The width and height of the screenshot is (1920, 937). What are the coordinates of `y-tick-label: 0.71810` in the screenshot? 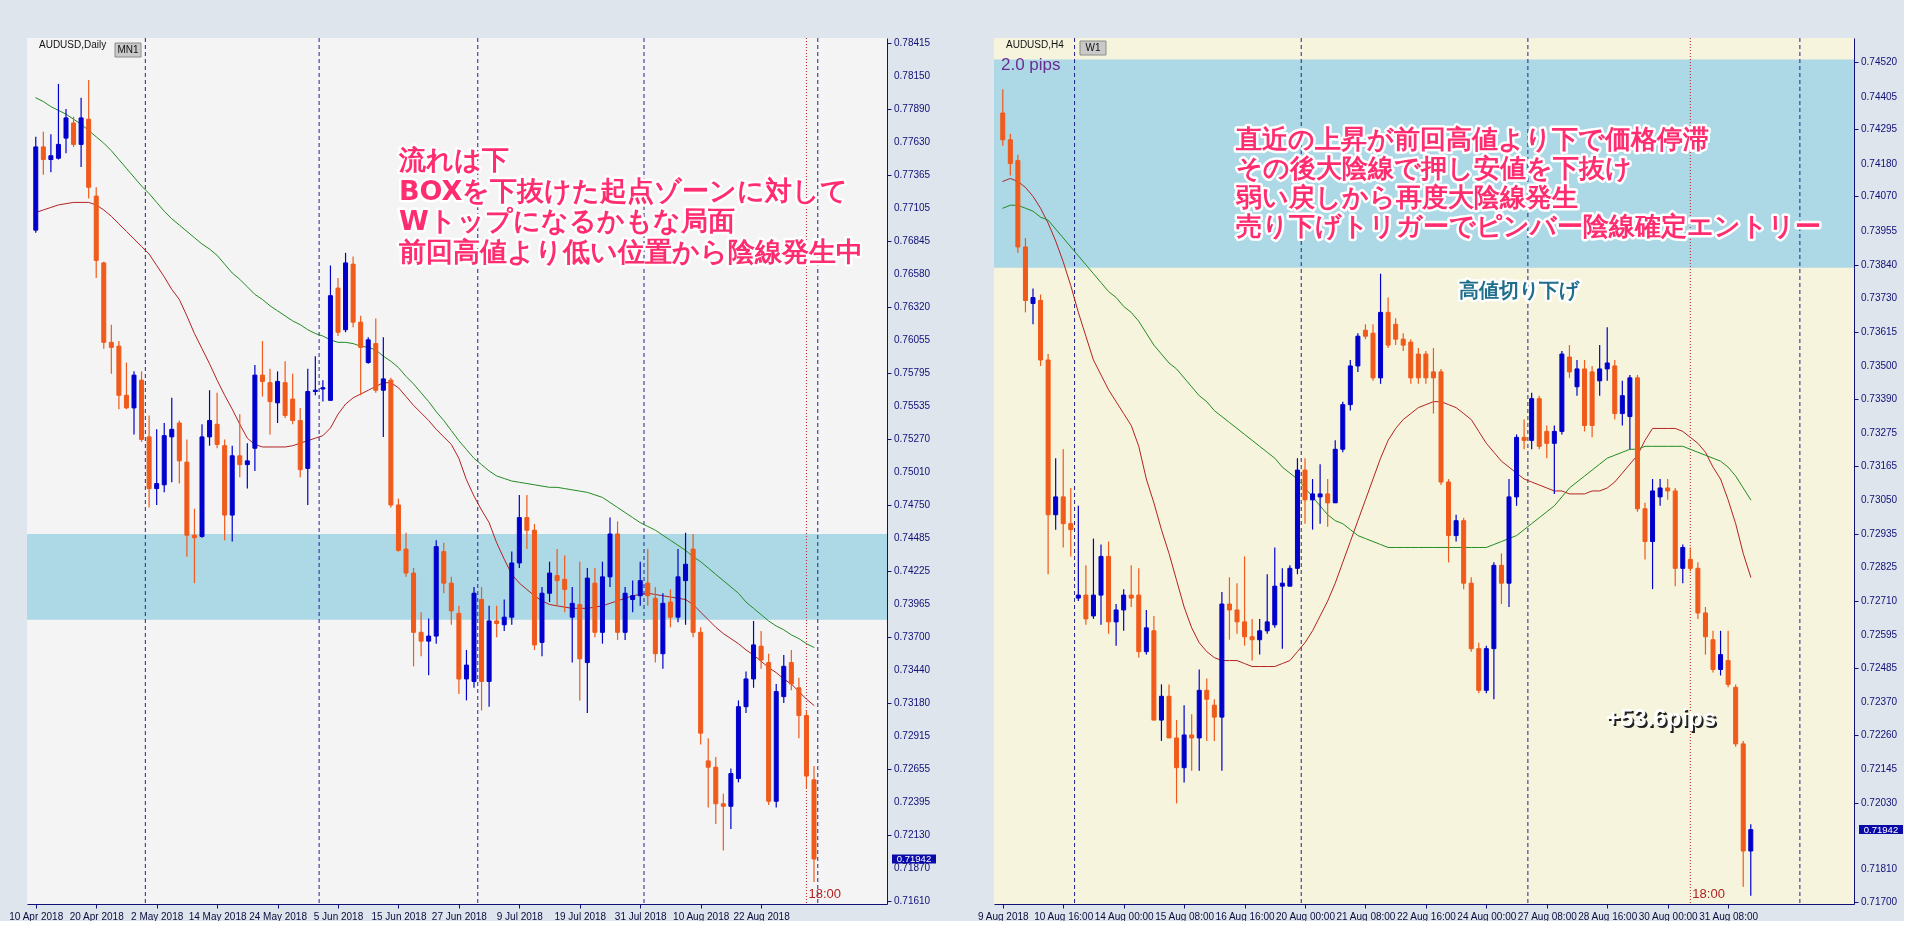 It's located at (1879, 868).